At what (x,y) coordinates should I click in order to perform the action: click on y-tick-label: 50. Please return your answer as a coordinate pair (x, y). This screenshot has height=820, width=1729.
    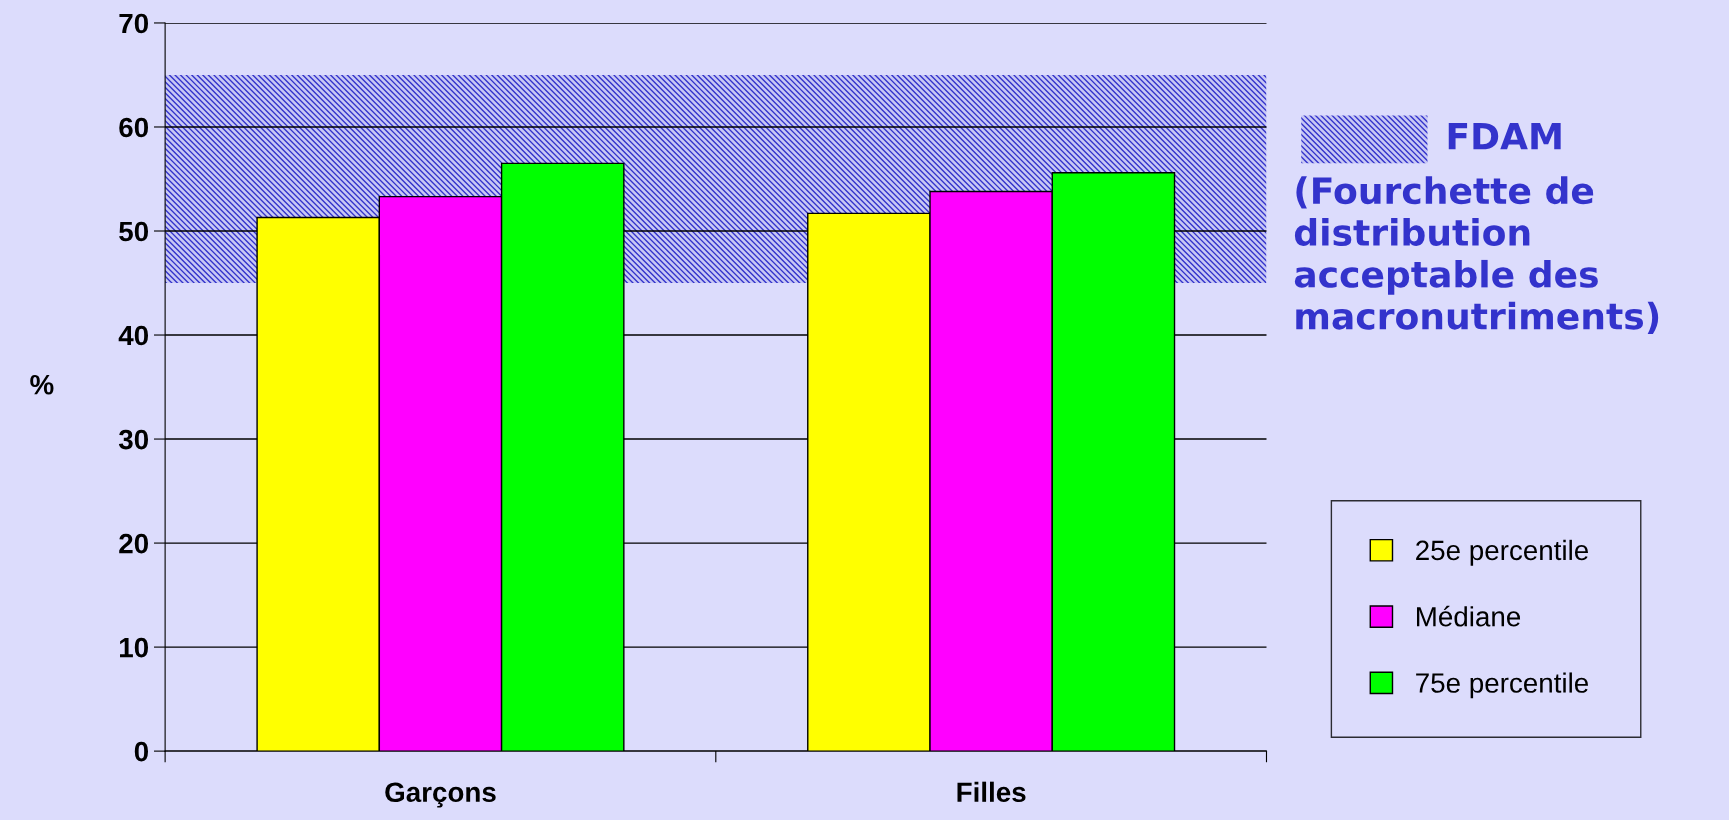
    Looking at the image, I should click on (134, 231).